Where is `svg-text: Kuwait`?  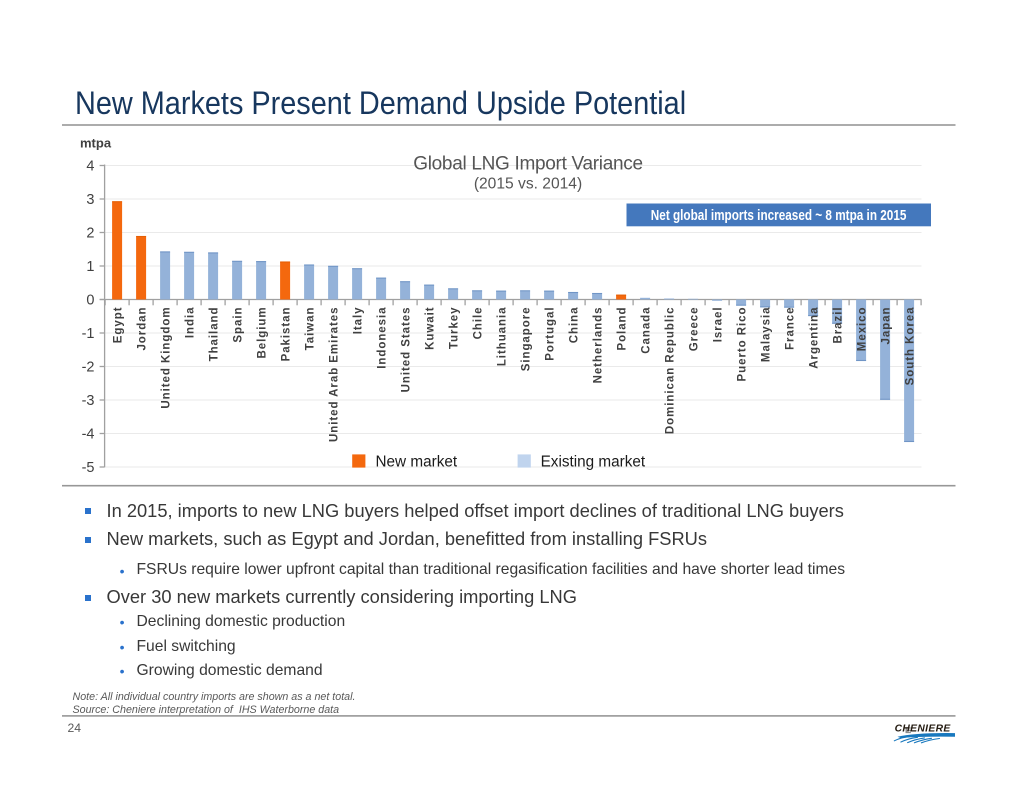
svg-text: Kuwait is located at coordinates (430, 328).